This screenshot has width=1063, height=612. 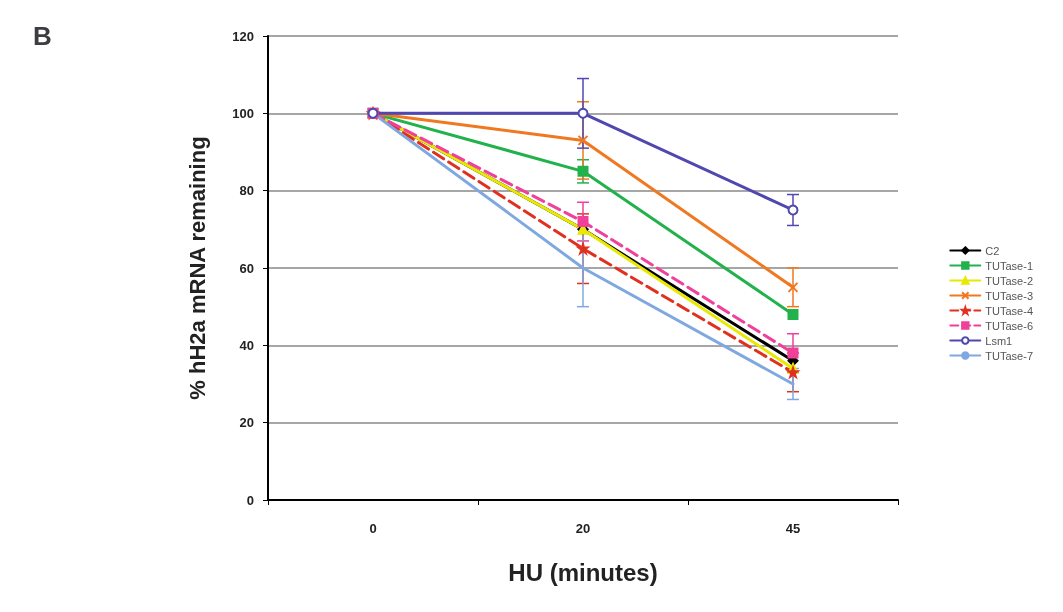 I want to click on x-tick-label: 0, so click(x=373, y=528).